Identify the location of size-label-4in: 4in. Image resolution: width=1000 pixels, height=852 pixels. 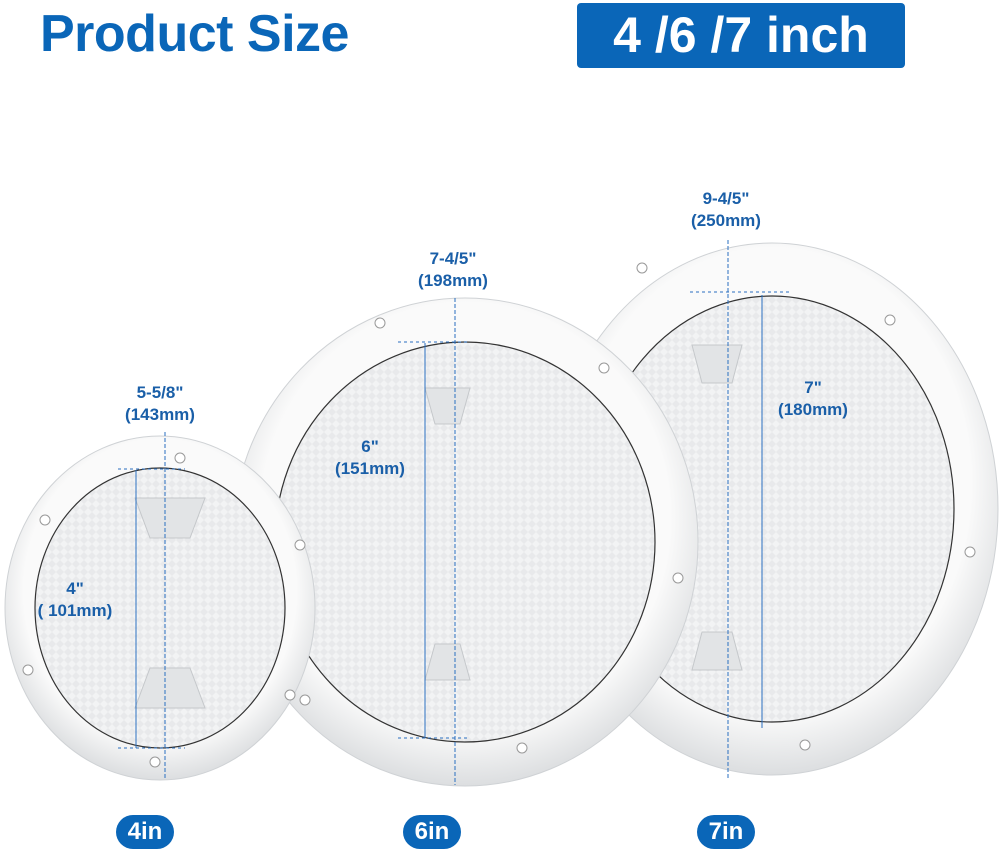
(145, 832).